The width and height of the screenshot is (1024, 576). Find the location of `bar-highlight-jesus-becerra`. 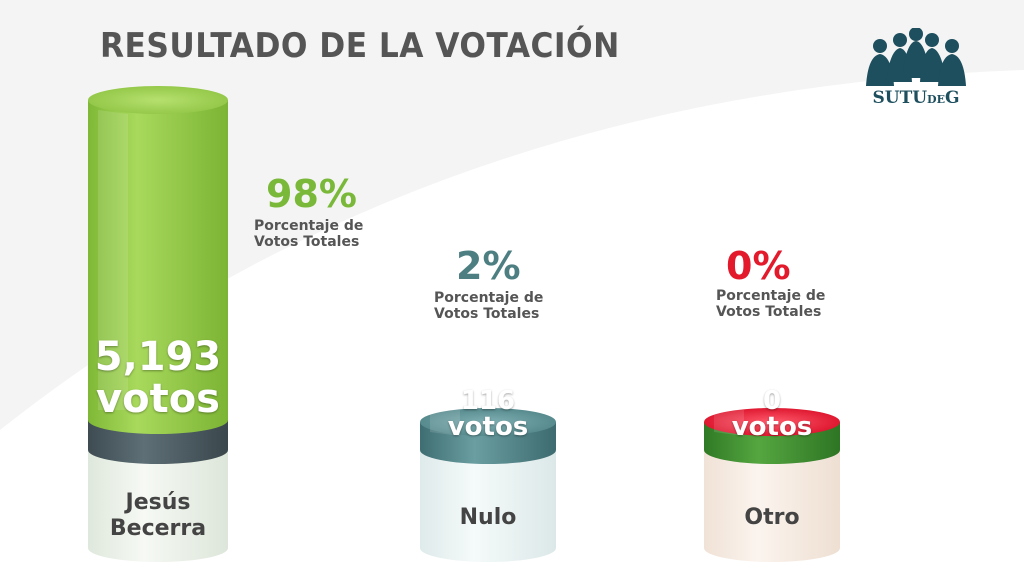

bar-highlight-jesus-becerra is located at coordinates (113, 260).